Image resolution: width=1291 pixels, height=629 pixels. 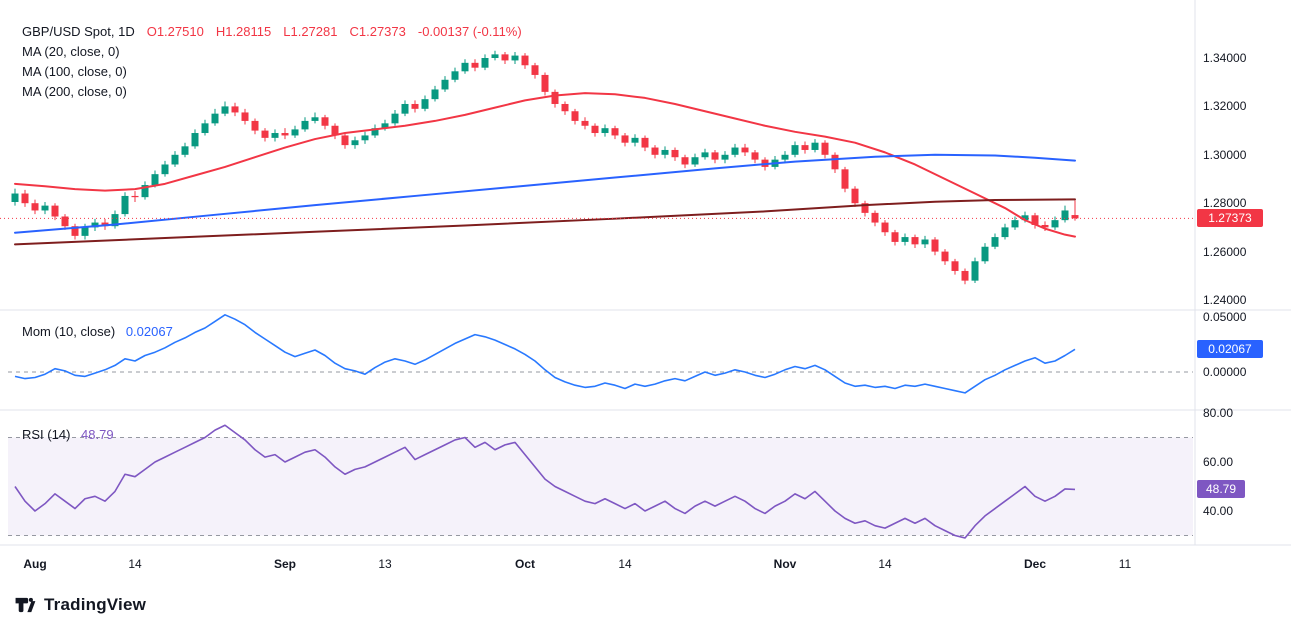 What do you see at coordinates (1225, 154) in the screenshot?
I see `price-axis-label: 1.30000` at bounding box center [1225, 154].